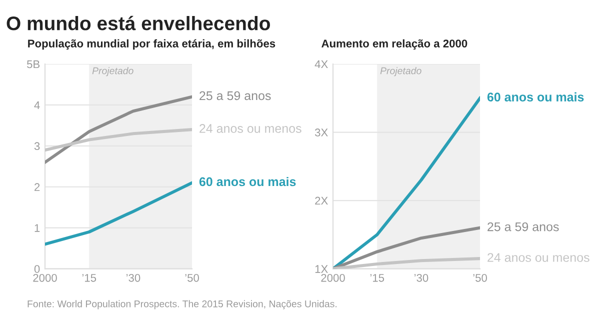 This screenshot has height=320, width=600. I want to click on y-tick-label: 4, so click(37, 105).